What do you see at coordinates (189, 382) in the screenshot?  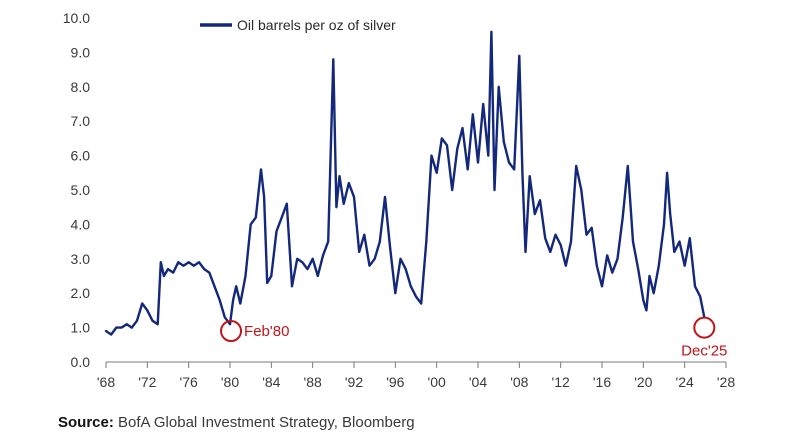 I see `x-tick-label-2: '76` at bounding box center [189, 382].